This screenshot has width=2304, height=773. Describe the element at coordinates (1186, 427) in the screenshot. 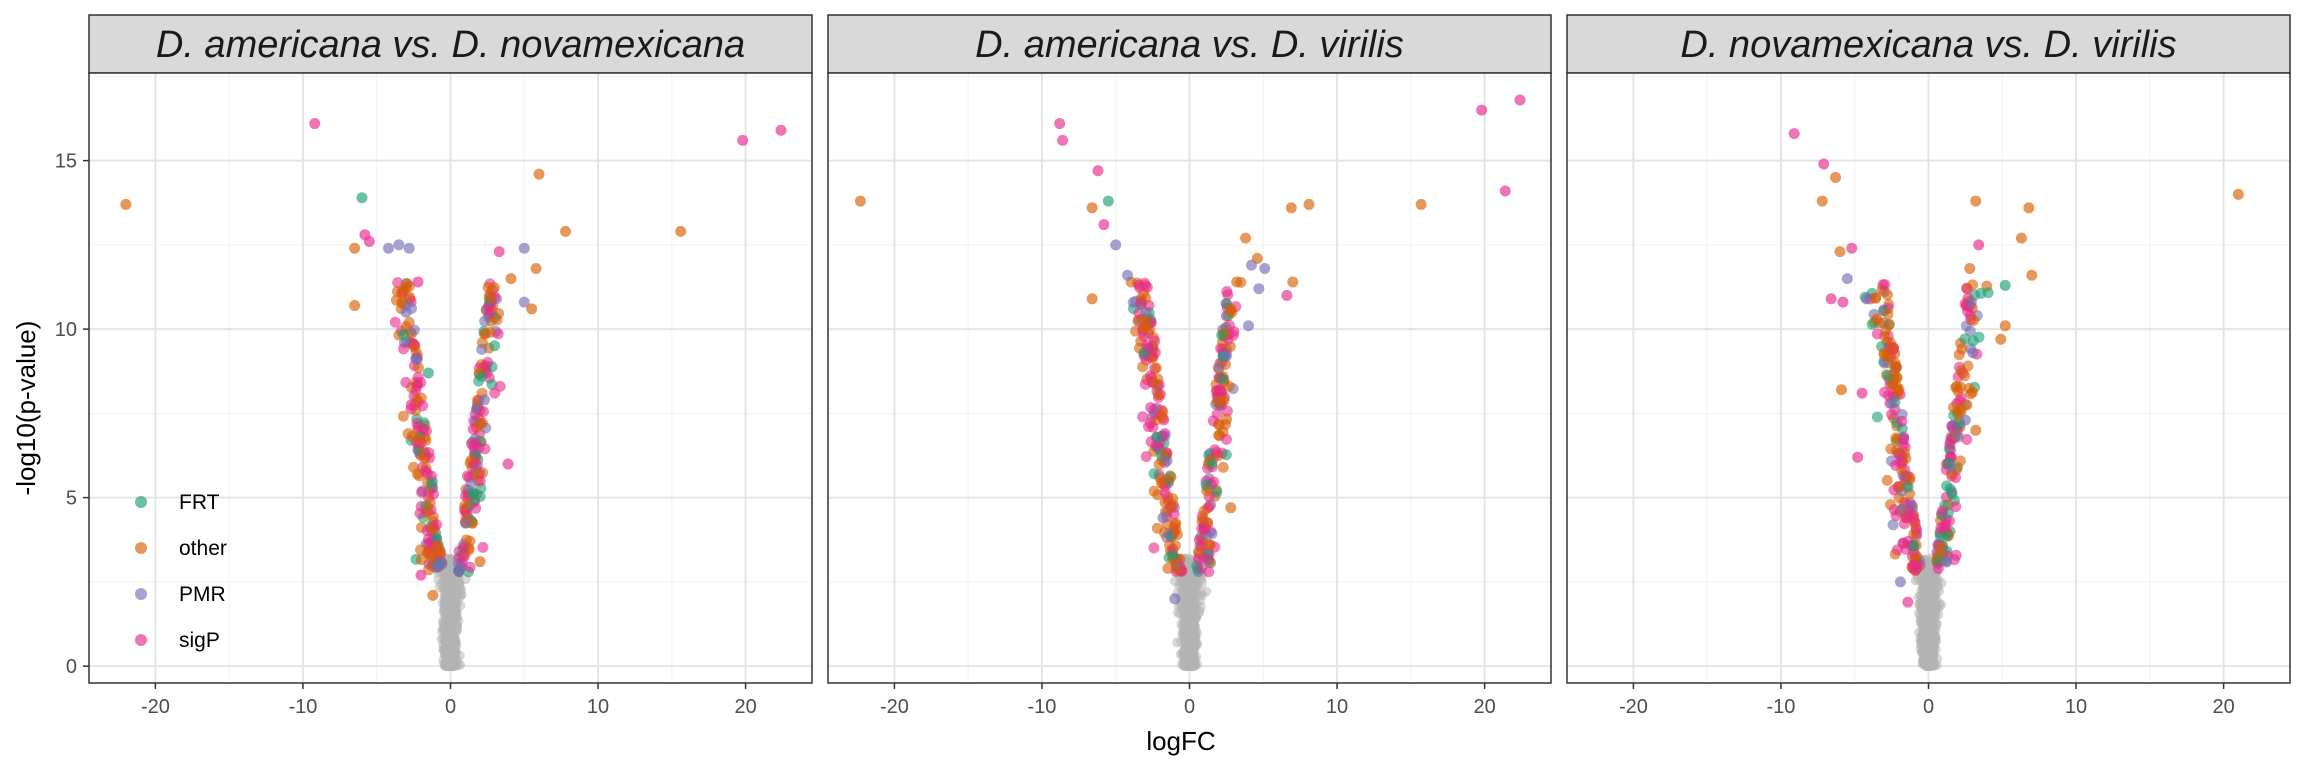

I see `significant-points` at that location.